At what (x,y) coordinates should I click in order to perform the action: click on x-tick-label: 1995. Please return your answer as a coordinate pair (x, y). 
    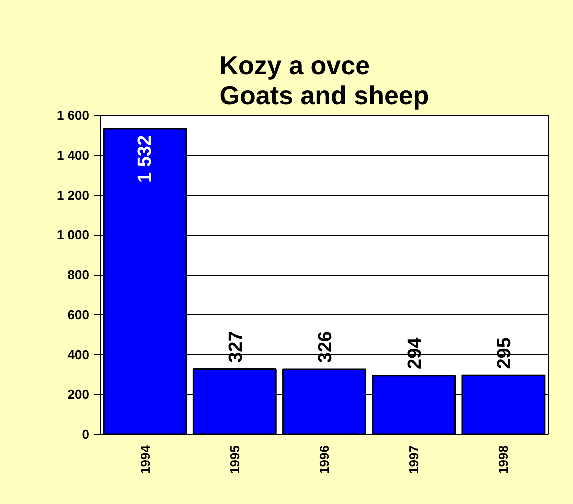
    Looking at the image, I should click on (234, 460).